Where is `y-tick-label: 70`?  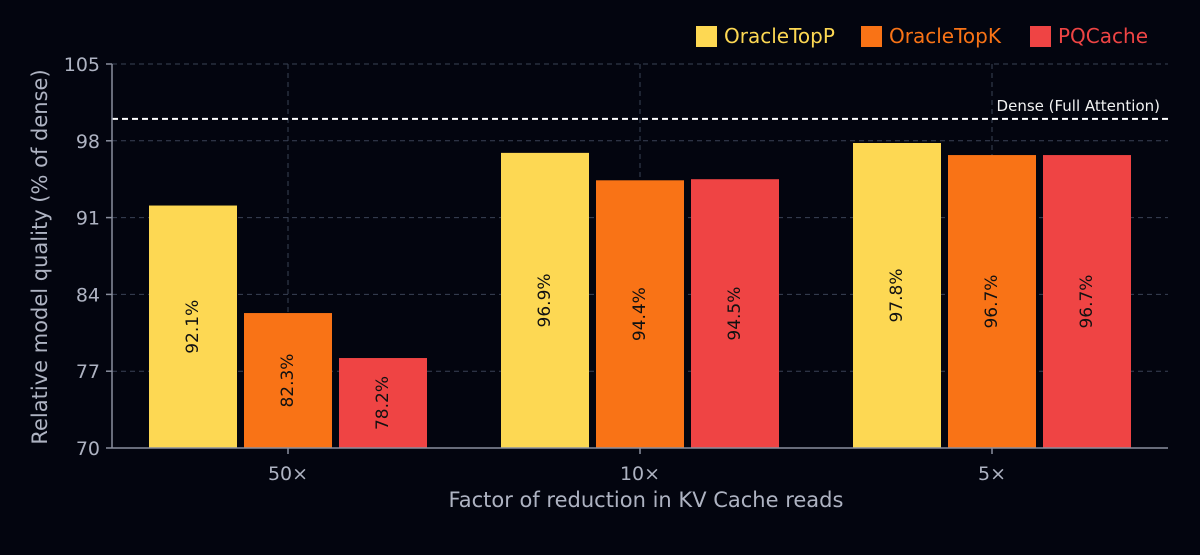 y-tick-label: 70 is located at coordinates (88, 449).